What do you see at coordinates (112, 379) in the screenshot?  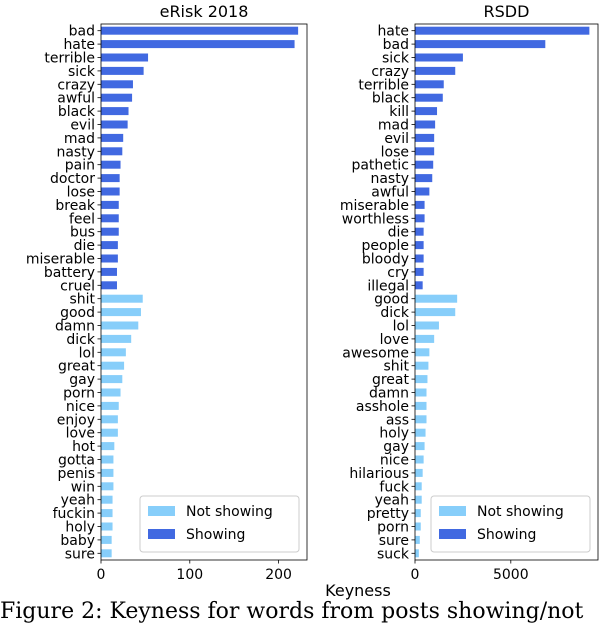 I see `bar-gay` at bounding box center [112, 379].